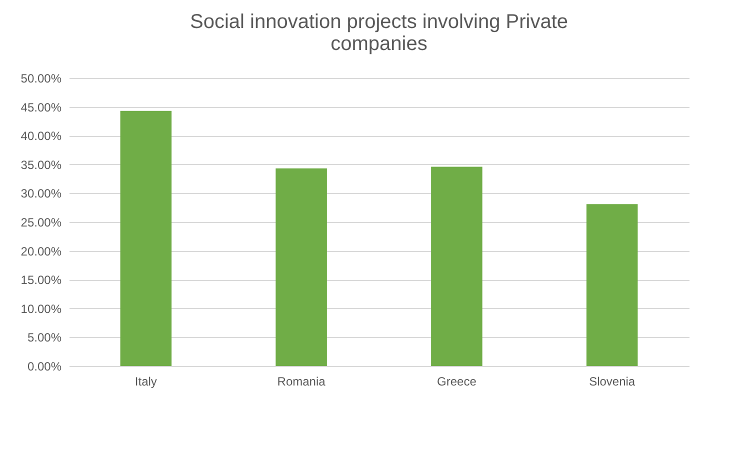 Image resolution: width=749 pixels, height=457 pixels. What do you see at coordinates (41, 251) in the screenshot?
I see `y-tick-label: 20.00%` at bounding box center [41, 251].